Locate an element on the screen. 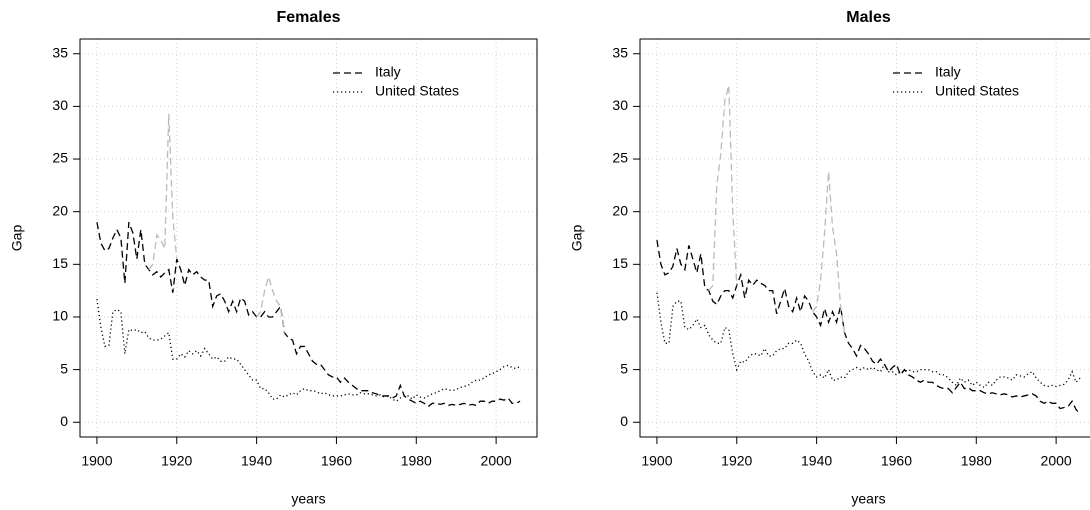 The image size is (1090, 510). chart-title: Males is located at coordinates (868, 17).